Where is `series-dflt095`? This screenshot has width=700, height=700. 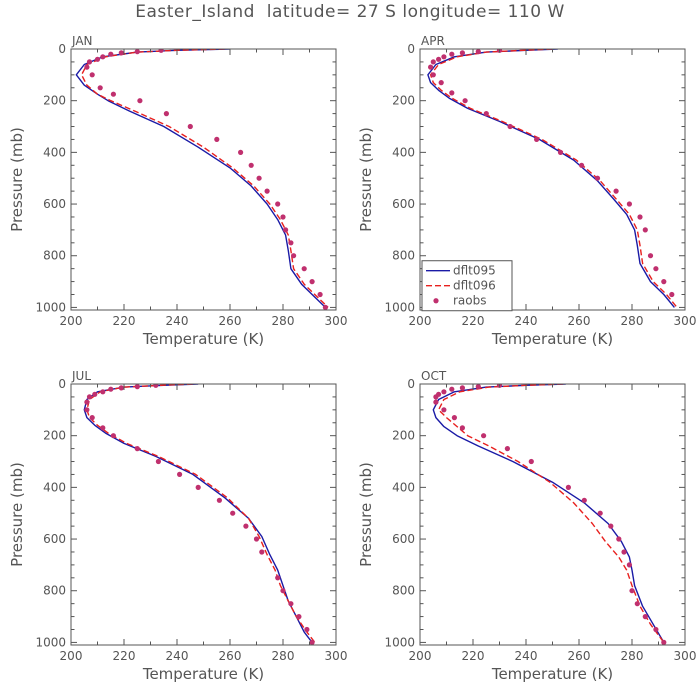 series-dflt095 is located at coordinates (200, 178).